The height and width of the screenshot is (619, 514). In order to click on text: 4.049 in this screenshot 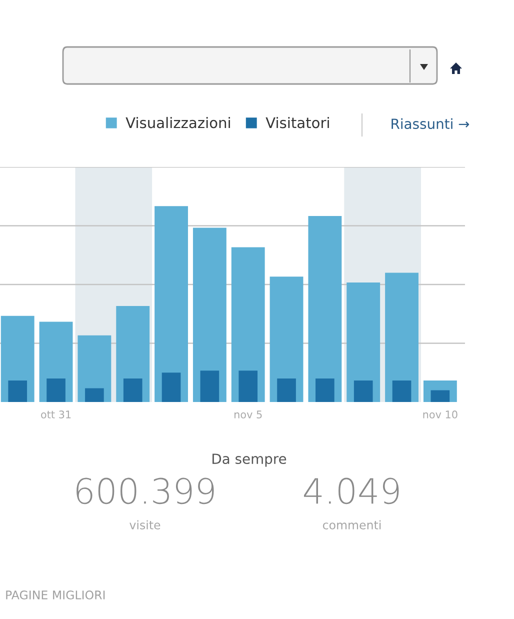, I will do `click(351, 491)`.